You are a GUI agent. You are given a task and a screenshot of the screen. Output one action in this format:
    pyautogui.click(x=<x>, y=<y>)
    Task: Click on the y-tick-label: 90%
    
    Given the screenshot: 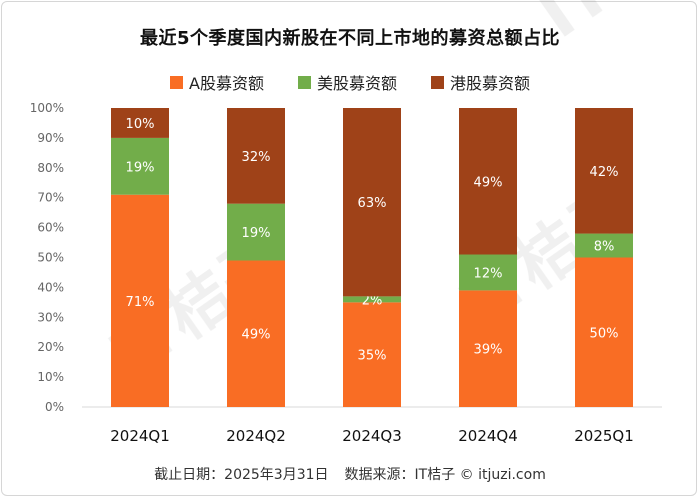 What is the action you would take?
    pyautogui.click(x=50, y=138)
    